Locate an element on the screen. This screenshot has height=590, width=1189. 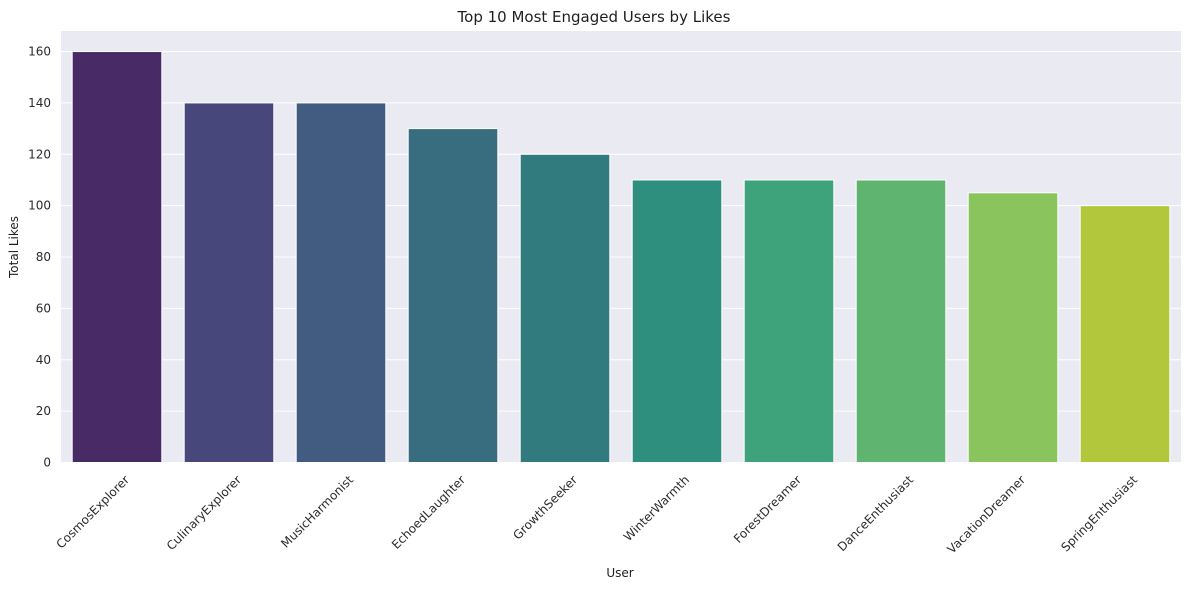
bar-VacationDreamer is located at coordinates (1013, 327).